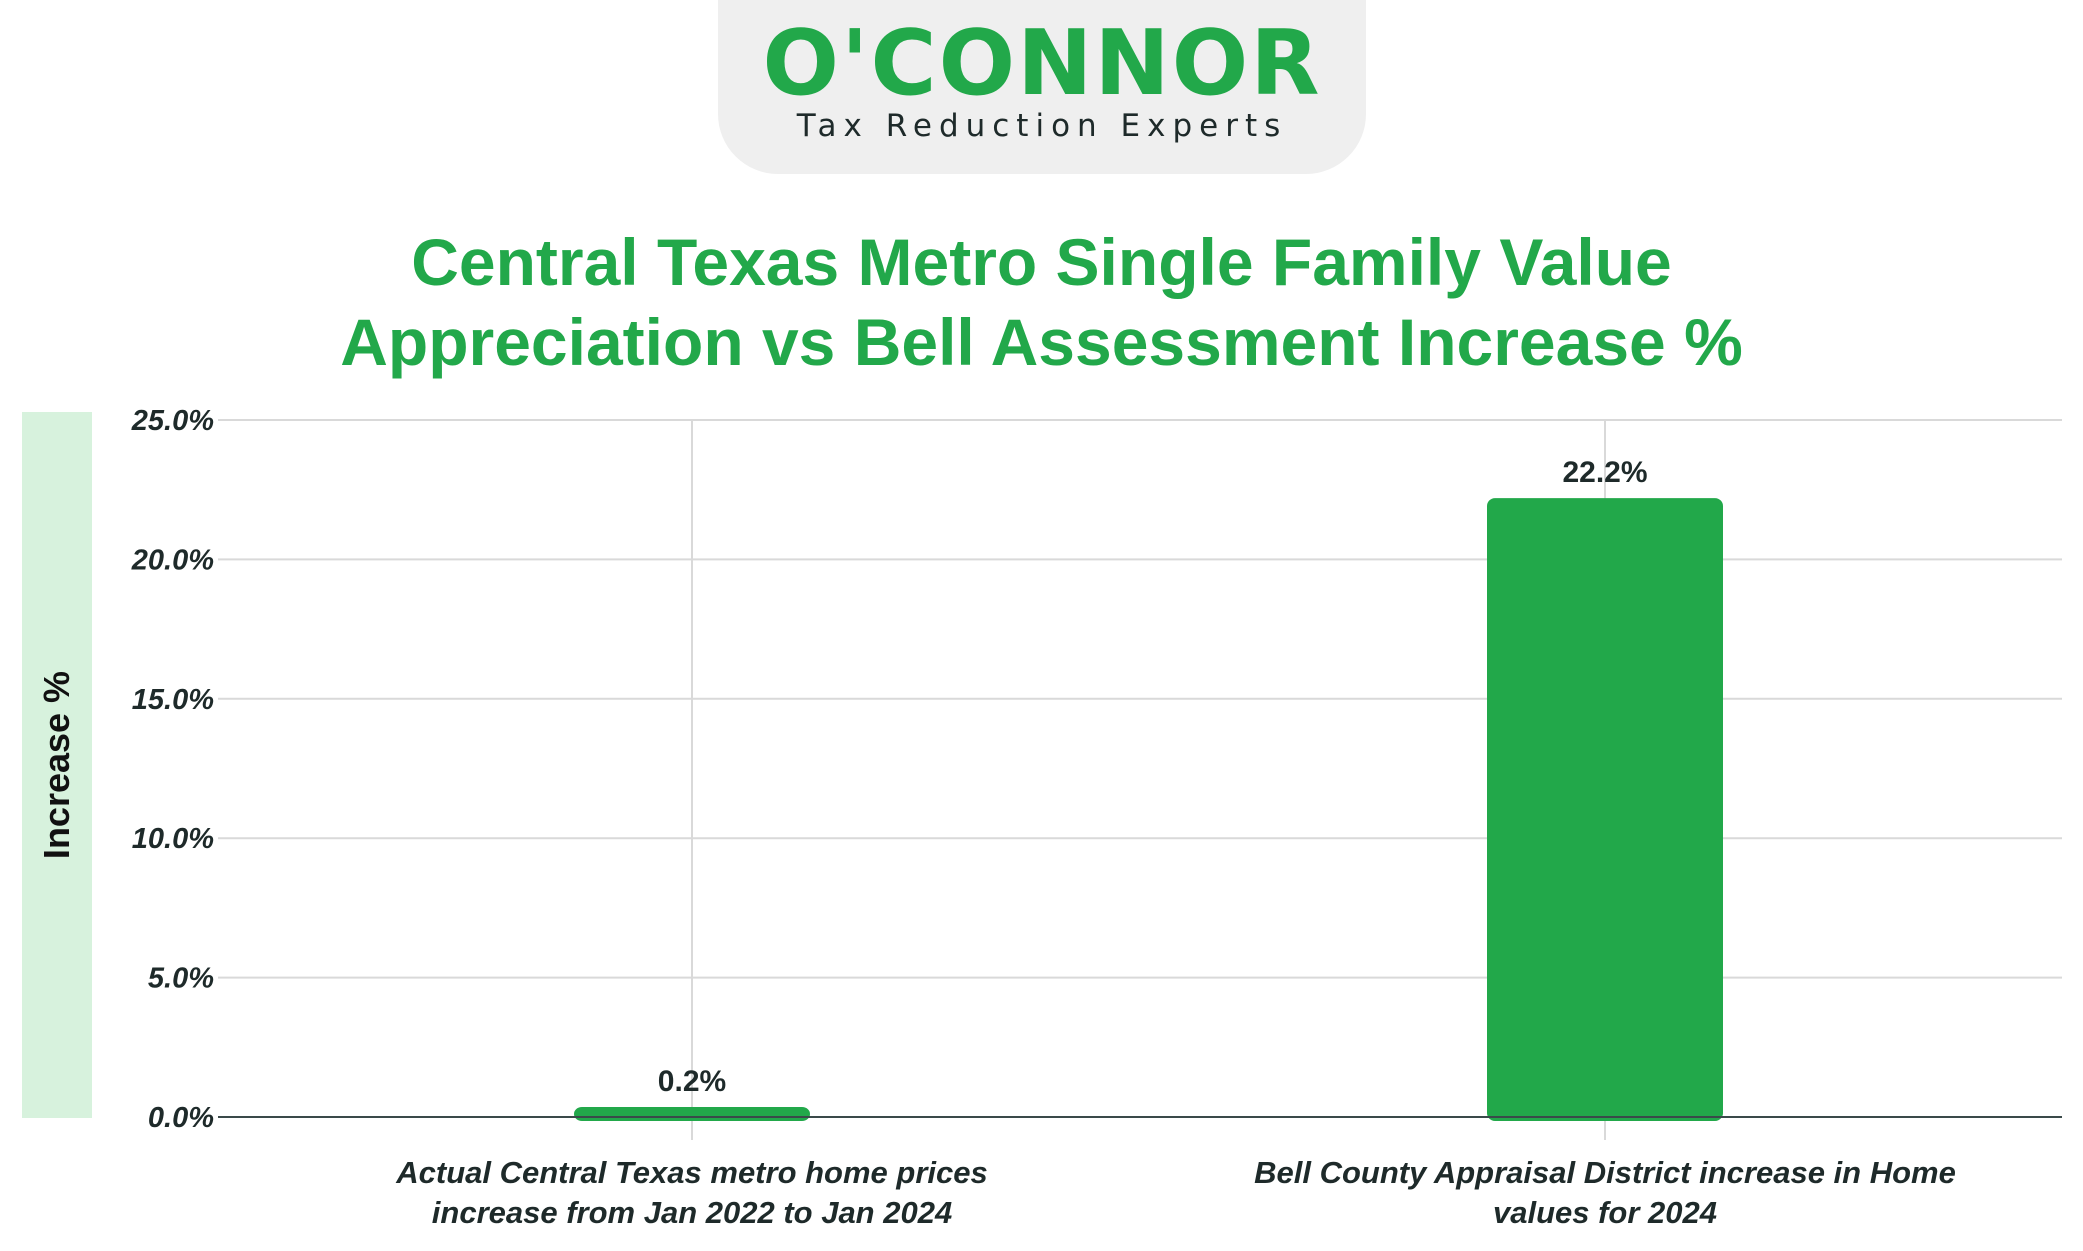 The image size is (2083, 1251). What do you see at coordinates (181, 1118) in the screenshot?
I see `y-tick-label: 0.0%` at bounding box center [181, 1118].